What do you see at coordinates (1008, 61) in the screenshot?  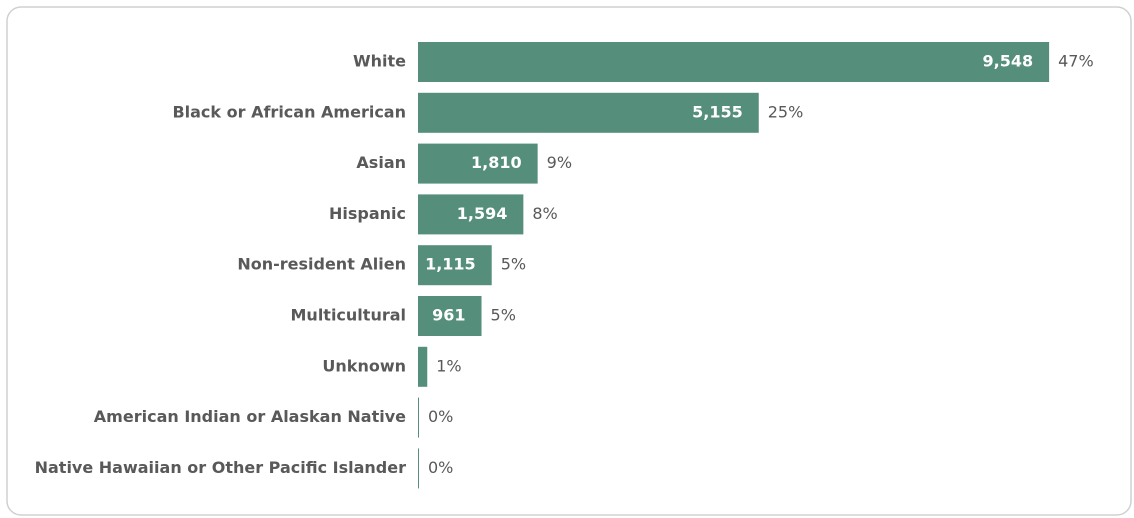 I see `value-label: 9,548` at bounding box center [1008, 61].